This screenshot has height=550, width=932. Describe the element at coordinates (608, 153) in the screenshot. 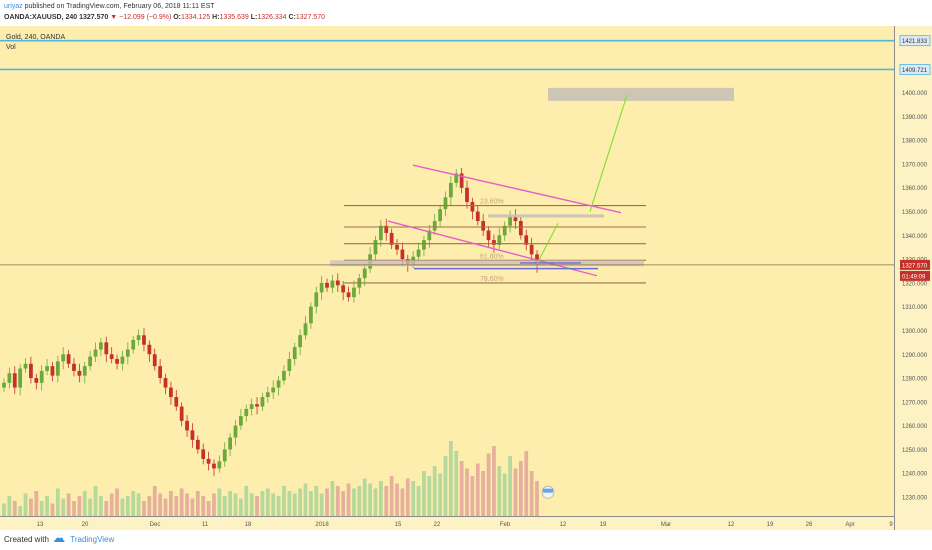

I see `projection-line-long` at that location.